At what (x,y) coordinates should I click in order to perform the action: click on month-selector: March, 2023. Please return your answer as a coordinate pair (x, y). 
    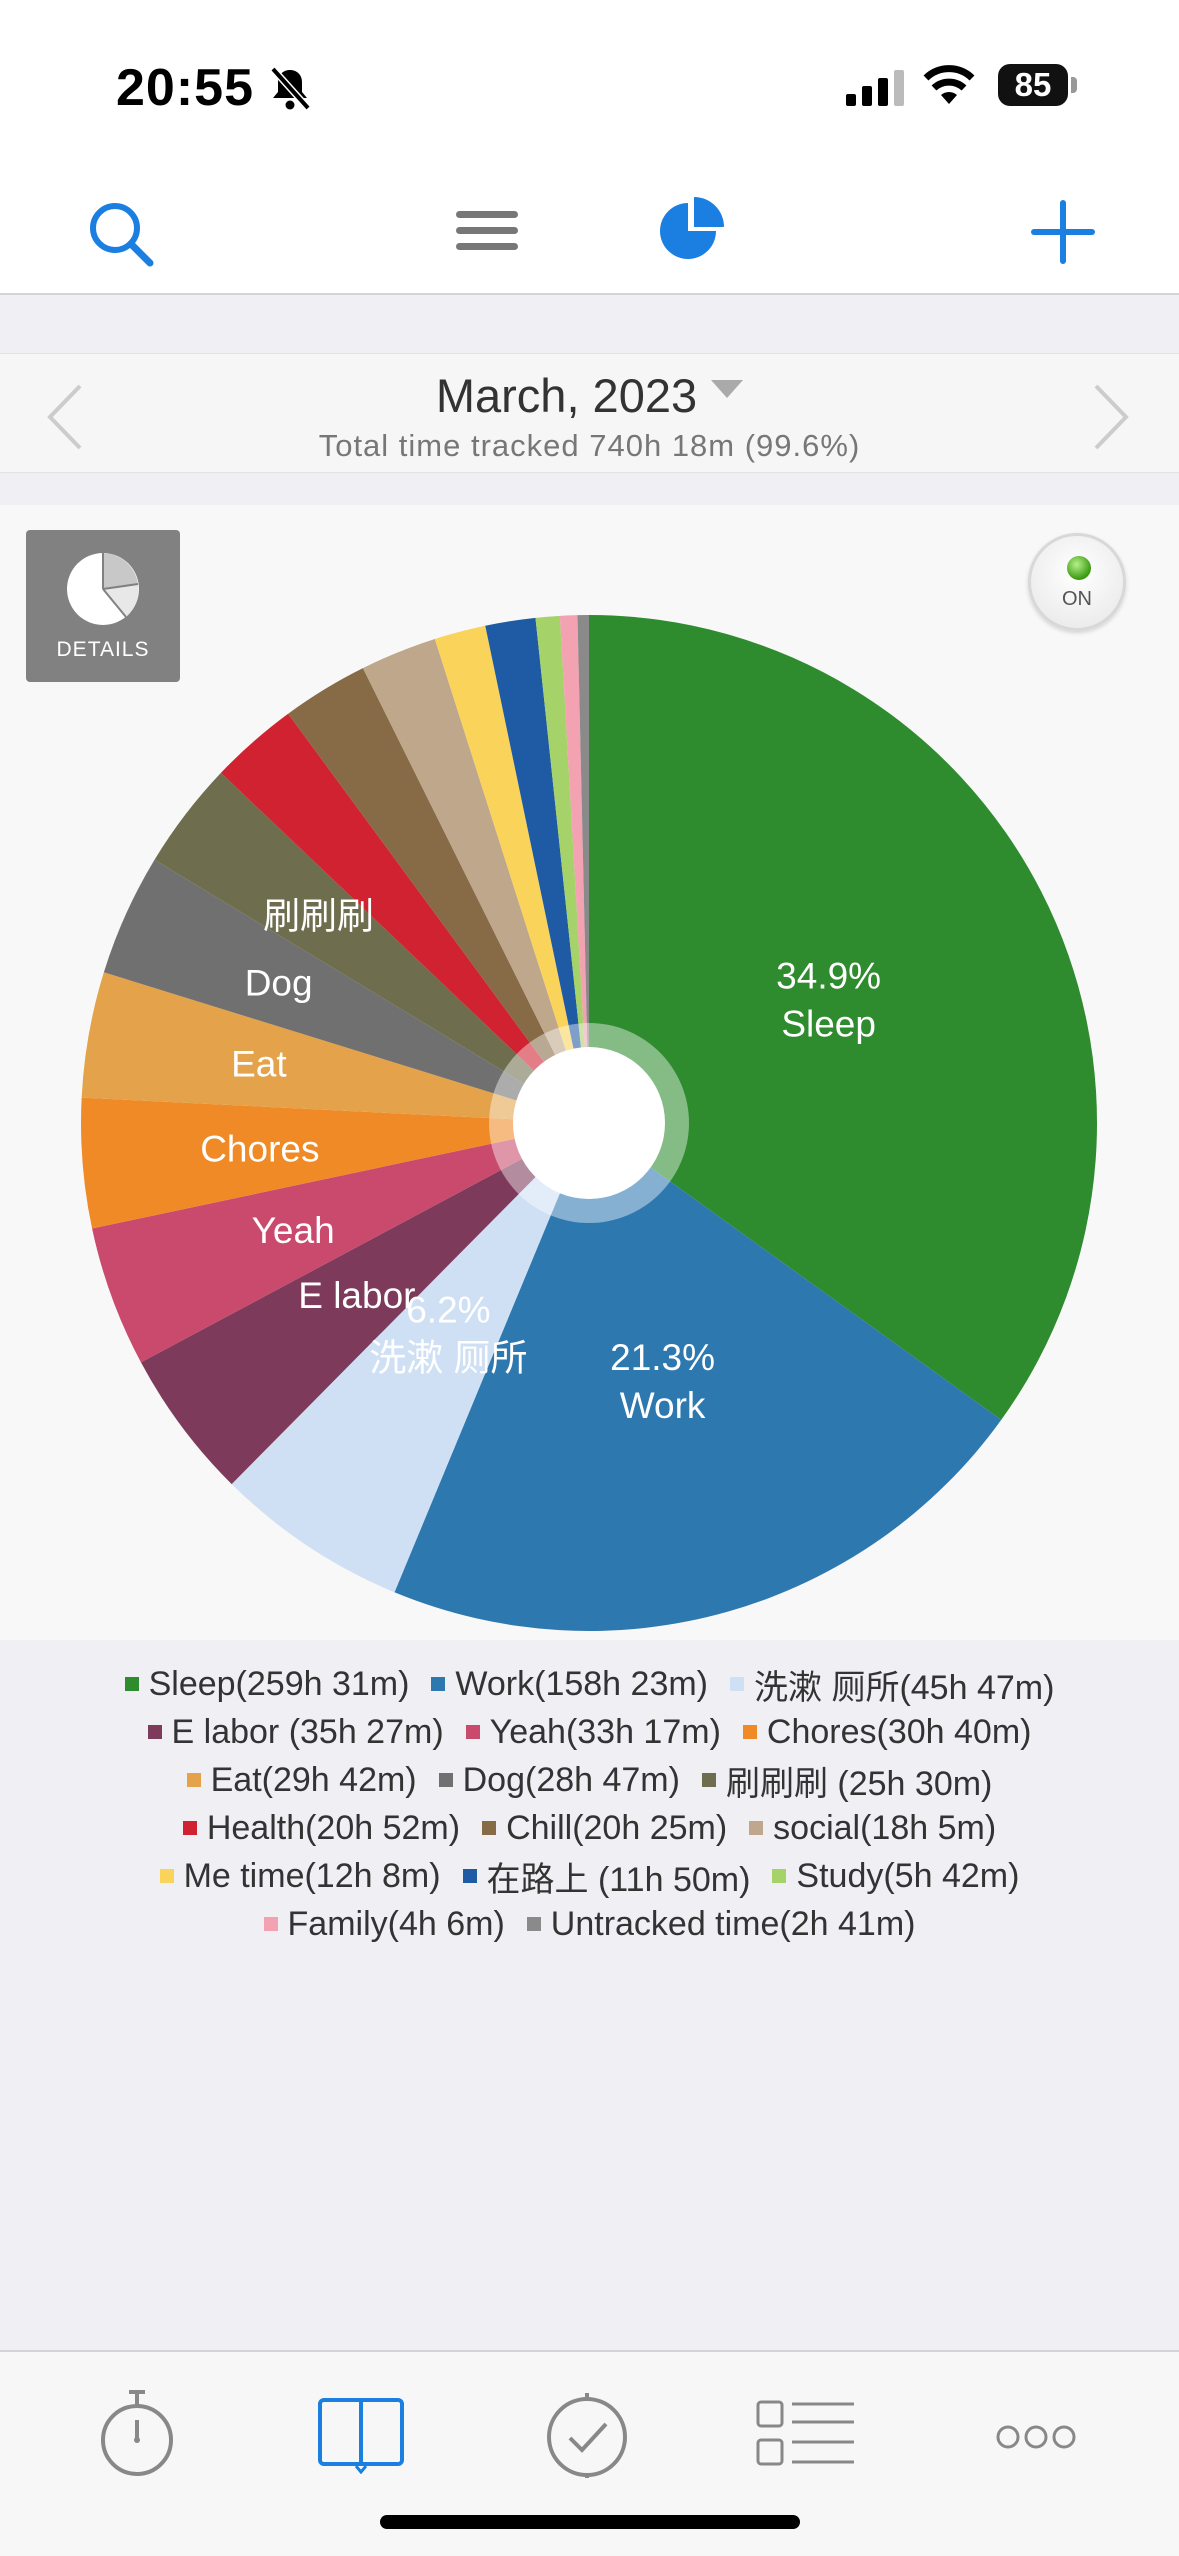
    Looking at the image, I should click on (589, 395).